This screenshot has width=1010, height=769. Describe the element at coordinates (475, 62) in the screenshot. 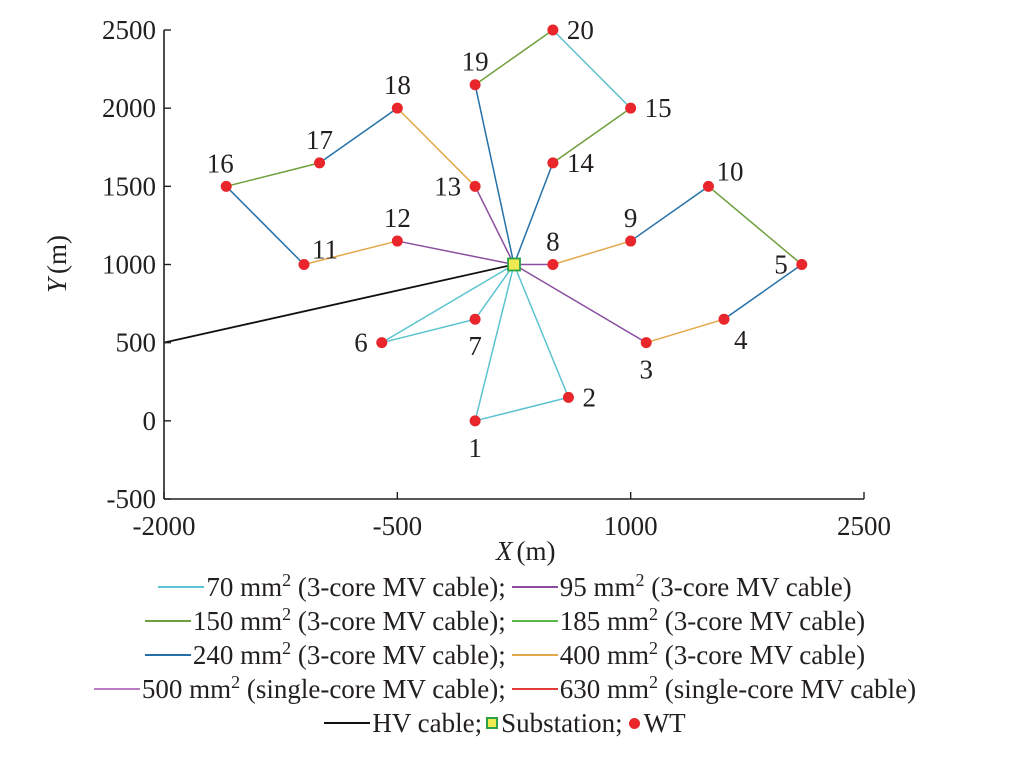

I see `turbine-label-19: 19` at that location.